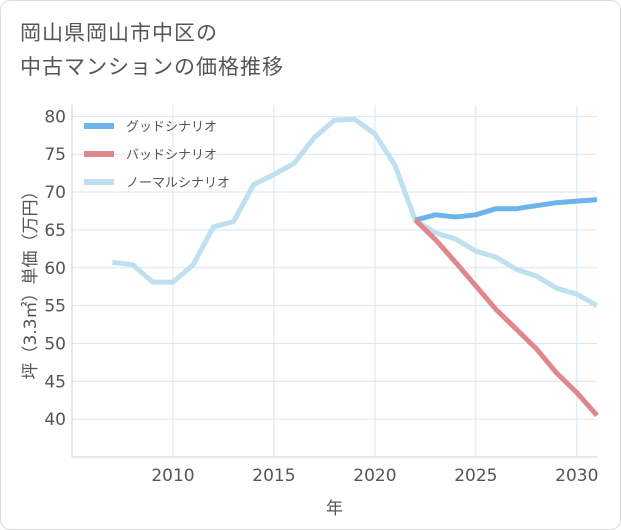 Image resolution: width=621 pixels, height=530 pixels. Describe the element at coordinates (152, 50) in the screenshot. I see `chart-title: 岡山県岡山市中区の 中古マンションの価格推移` at that location.